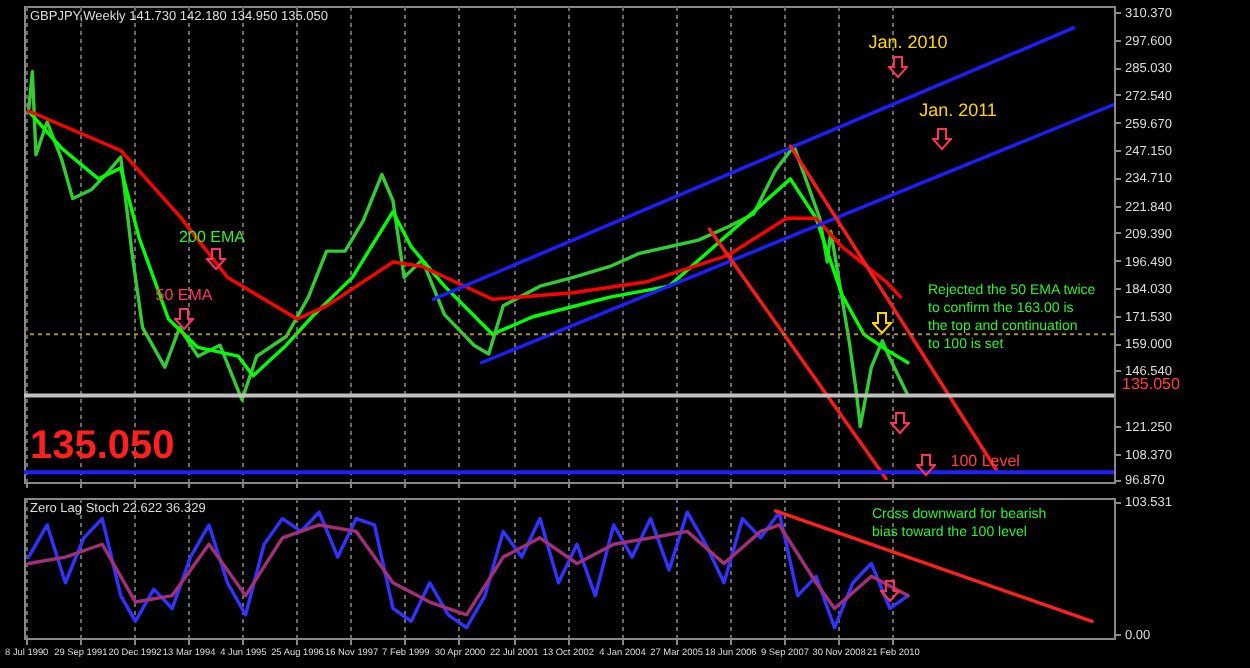  What do you see at coordinates (908, 42) in the screenshot?
I see `annotation: Jan. 2010` at bounding box center [908, 42].